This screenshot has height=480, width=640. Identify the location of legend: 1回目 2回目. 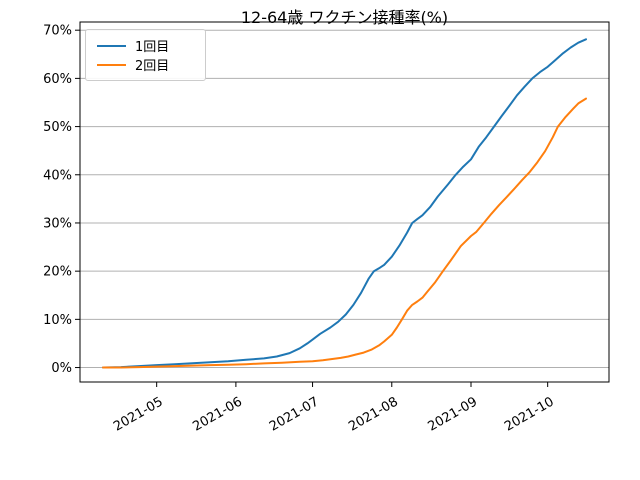
(145, 55).